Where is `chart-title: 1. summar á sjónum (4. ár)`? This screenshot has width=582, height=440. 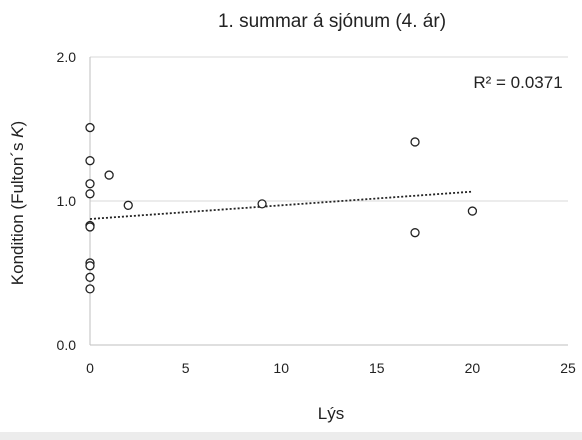
chart-title: 1. summar á sjónum (4. ár) is located at coordinates (332, 21).